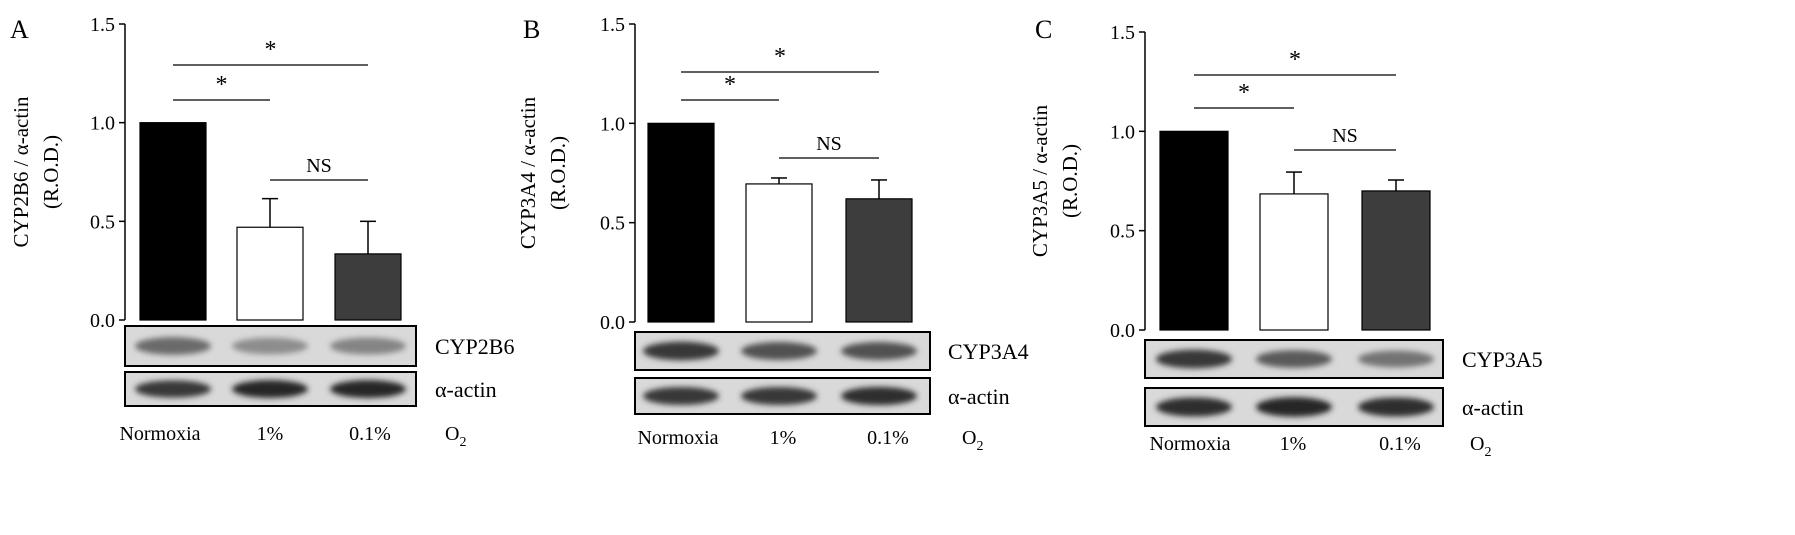 The height and width of the screenshot is (535, 1795). Describe the element at coordinates (1502, 359) in the screenshot. I see `blot-label: CYP3A5` at that location.